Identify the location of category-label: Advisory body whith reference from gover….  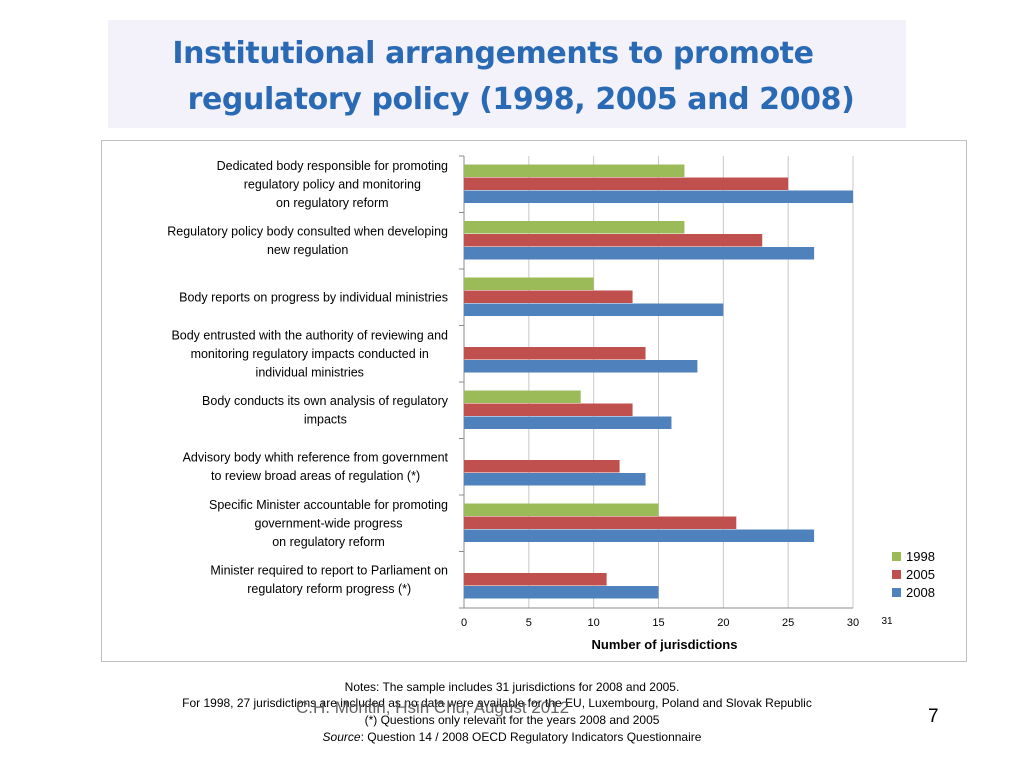
(316, 458).